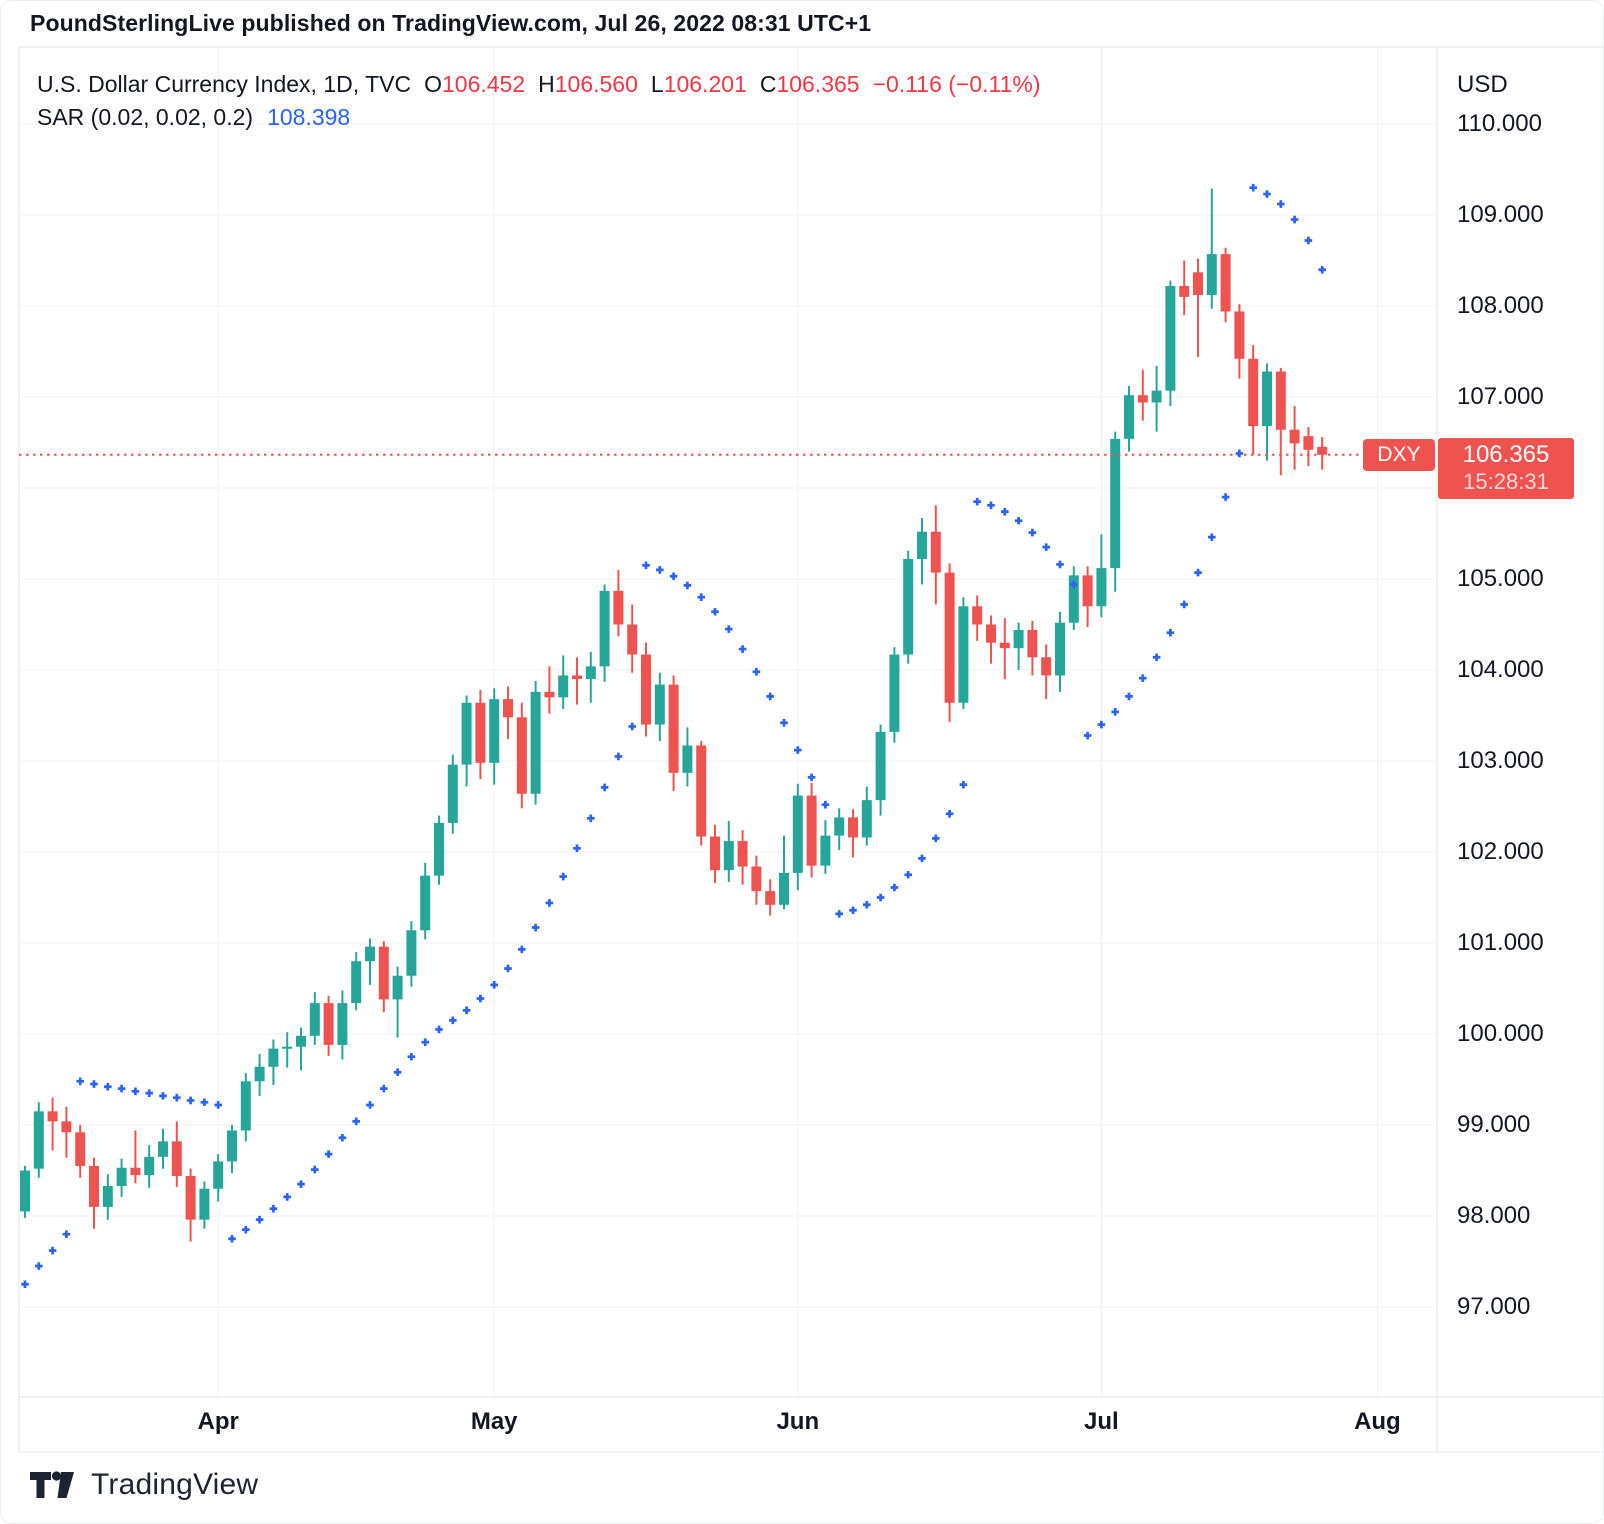  Describe the element at coordinates (494, 1421) in the screenshot. I see `month-label: May` at that location.